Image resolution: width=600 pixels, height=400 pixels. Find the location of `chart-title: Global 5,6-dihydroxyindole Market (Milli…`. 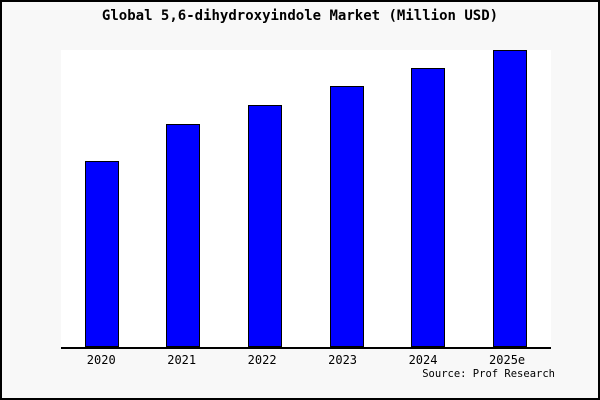

chart-title: Global 5,6-dihydroxyindole Market (Milli… is located at coordinates (300, 16).